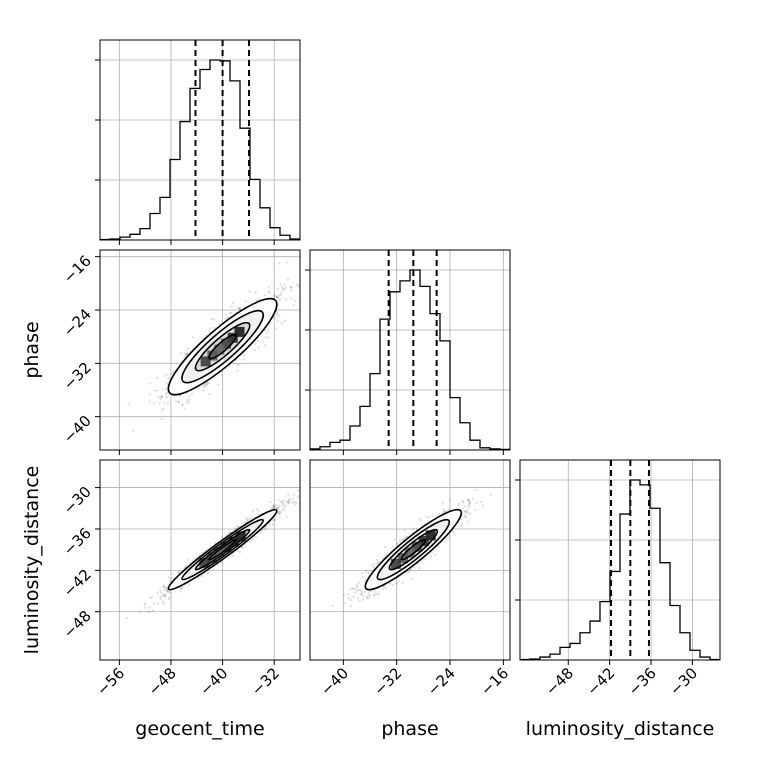 This screenshot has width=760, height=760. What do you see at coordinates (77, 582) in the screenshot?
I see `y-tick-label: −42` at bounding box center [77, 582].